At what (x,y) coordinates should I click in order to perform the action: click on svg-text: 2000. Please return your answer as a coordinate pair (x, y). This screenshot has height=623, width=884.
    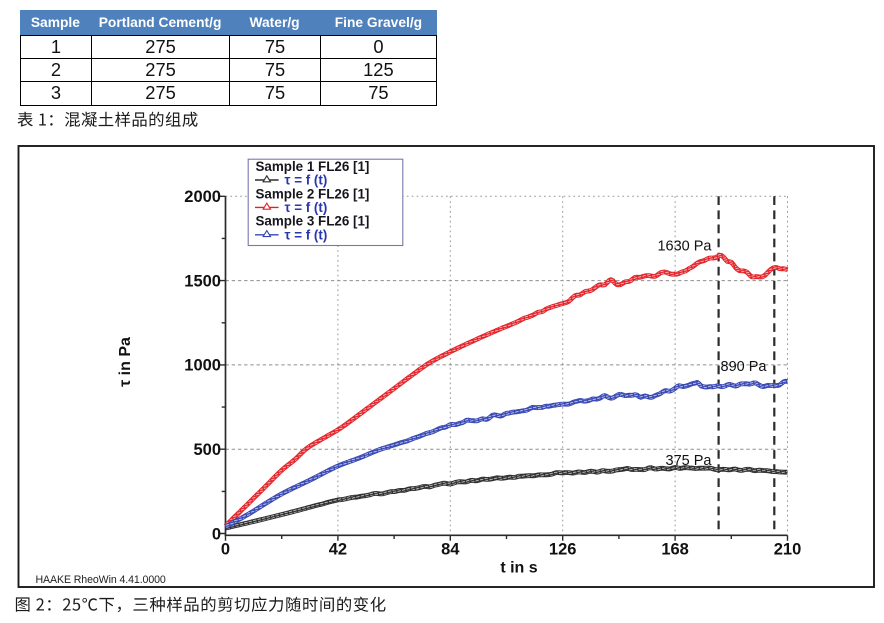
    Looking at the image, I should click on (202, 197).